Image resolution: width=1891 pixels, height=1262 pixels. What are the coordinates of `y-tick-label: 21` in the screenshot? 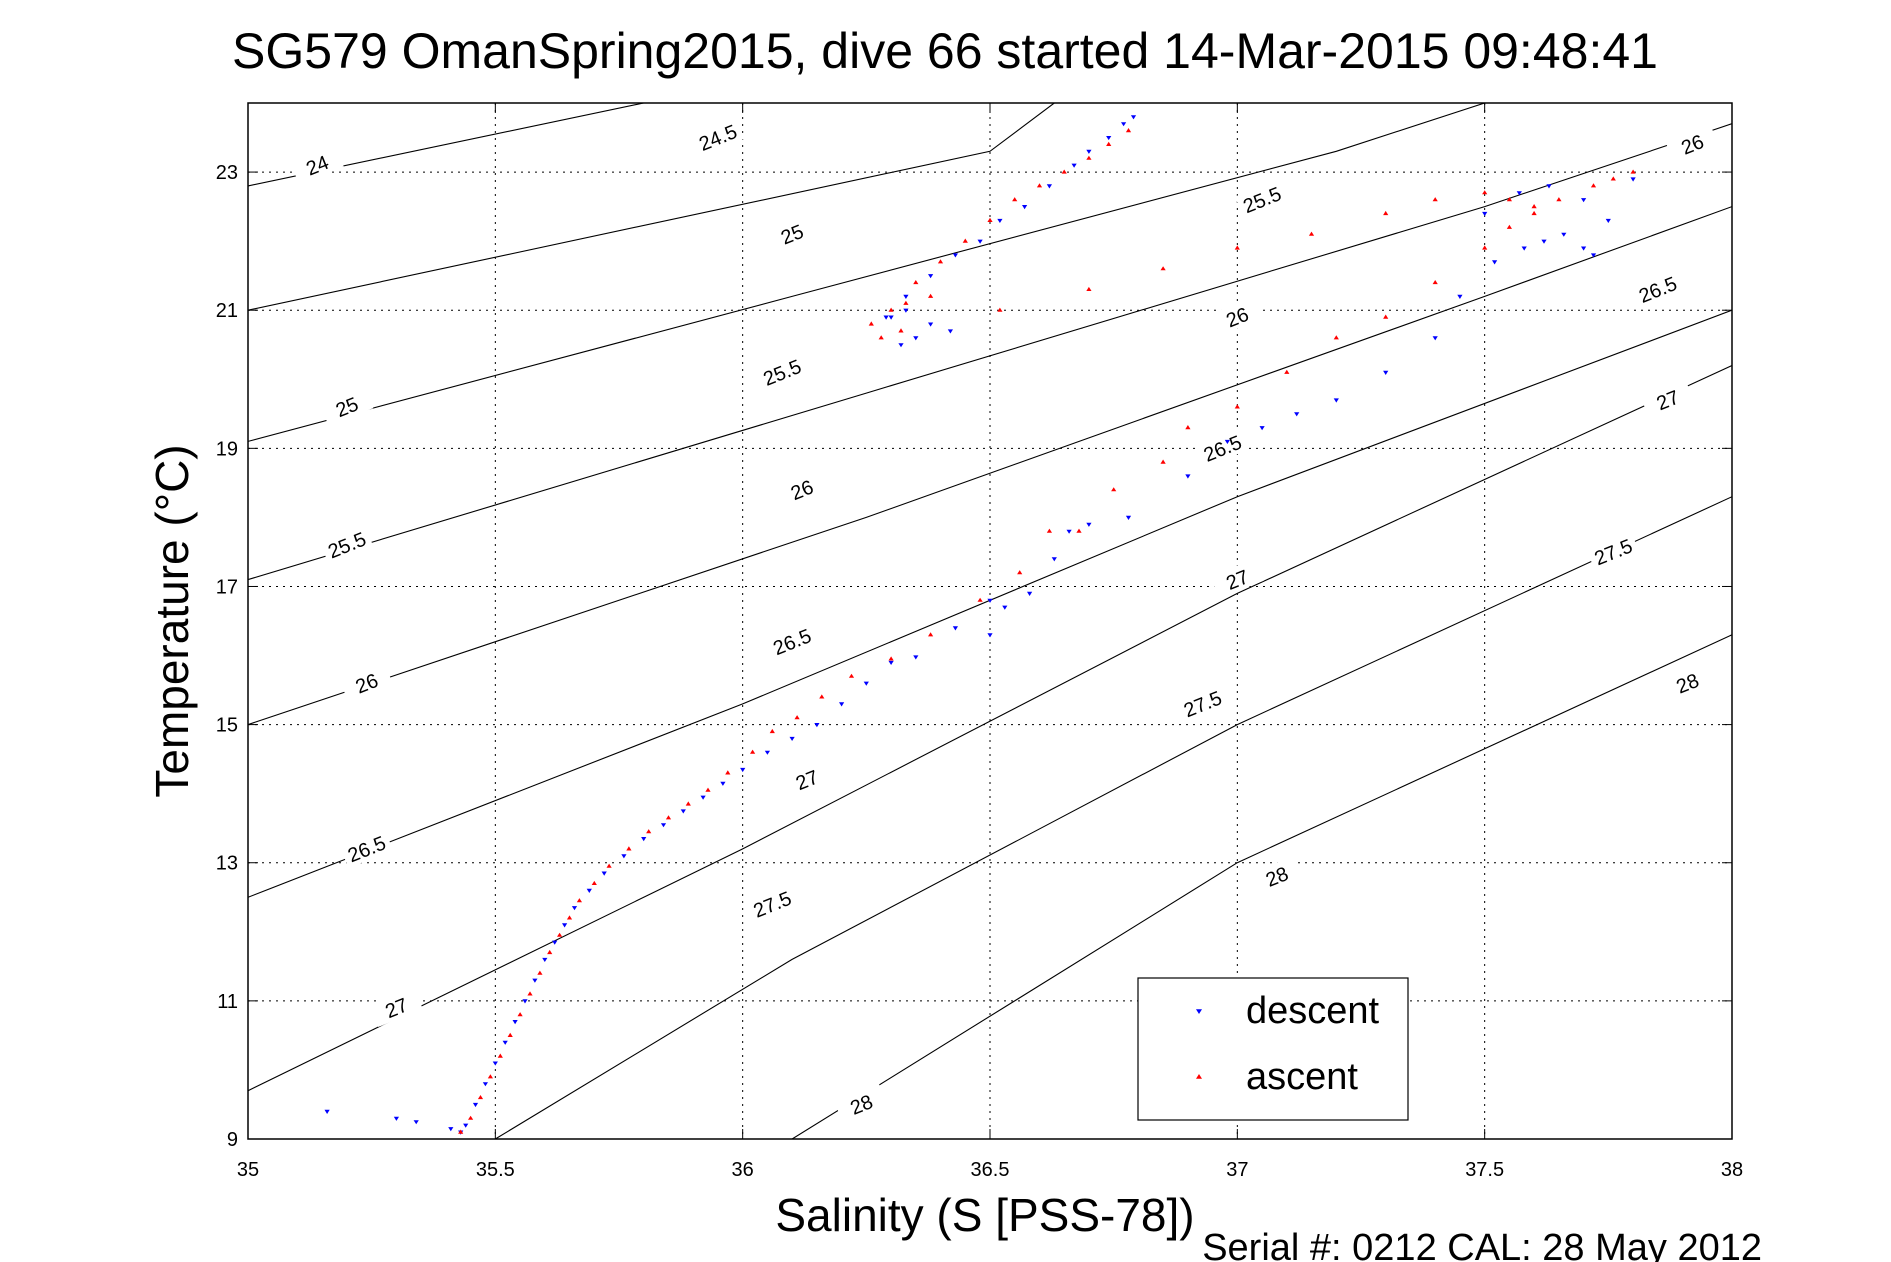 It's located at (227, 311).